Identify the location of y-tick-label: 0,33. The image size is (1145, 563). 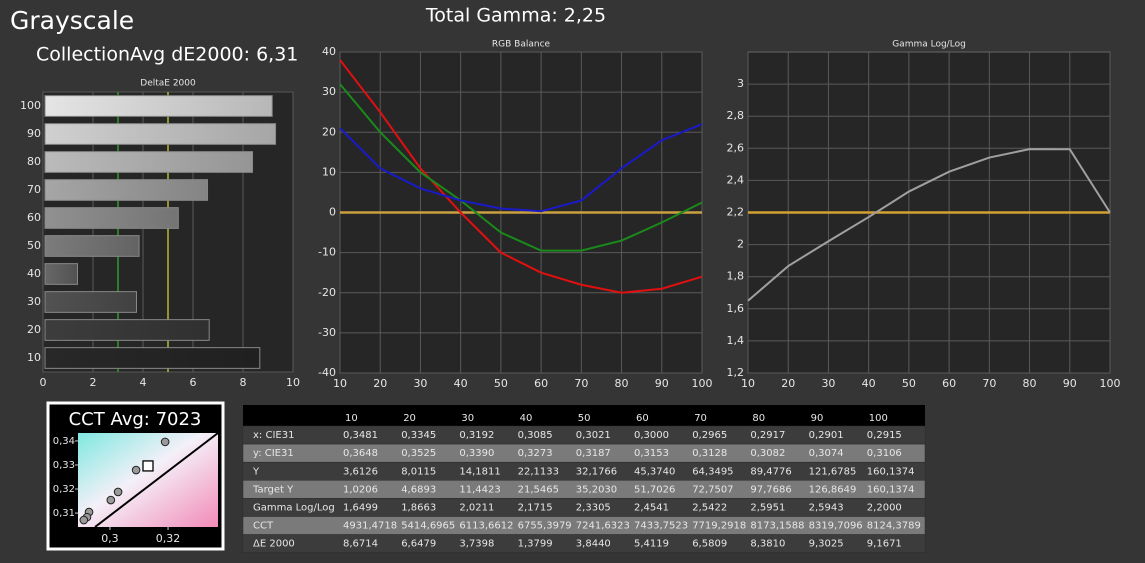
(64, 465).